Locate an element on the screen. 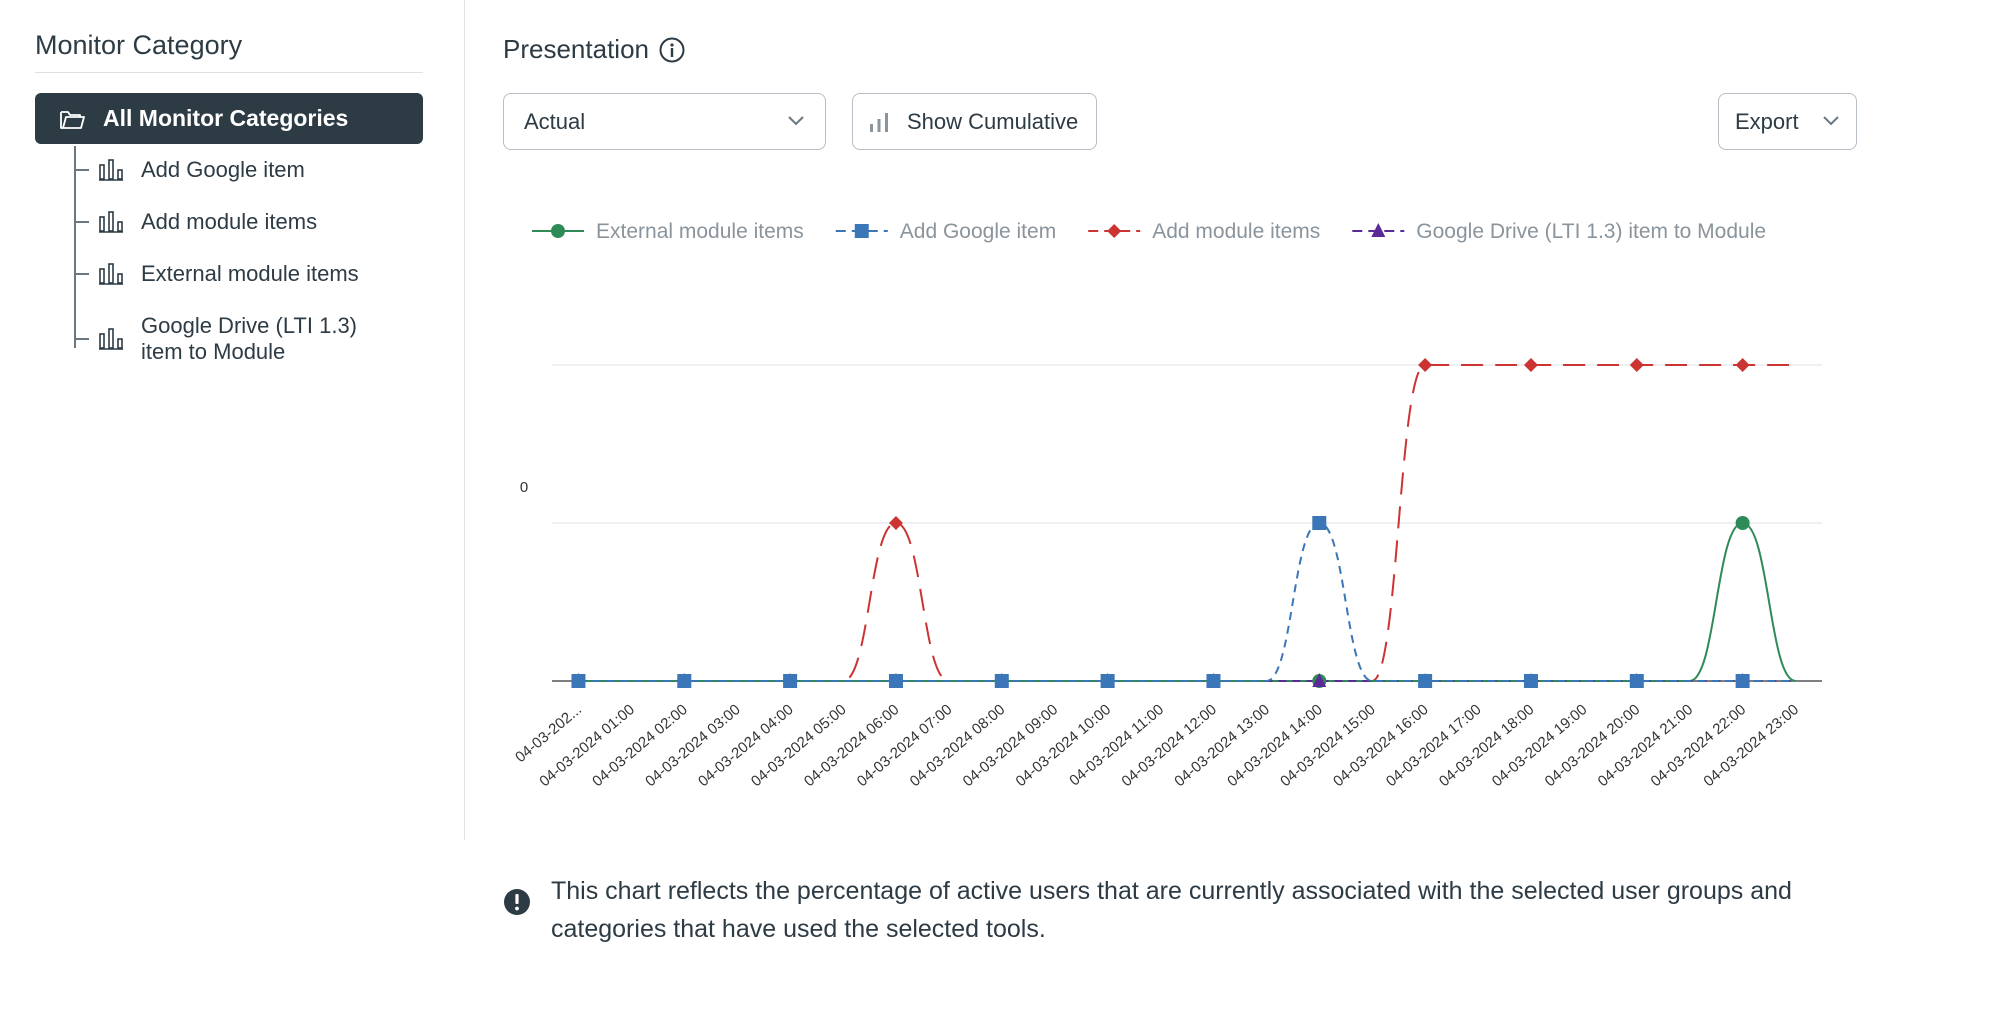  presentation-select-value: Actual is located at coordinates (555, 121).